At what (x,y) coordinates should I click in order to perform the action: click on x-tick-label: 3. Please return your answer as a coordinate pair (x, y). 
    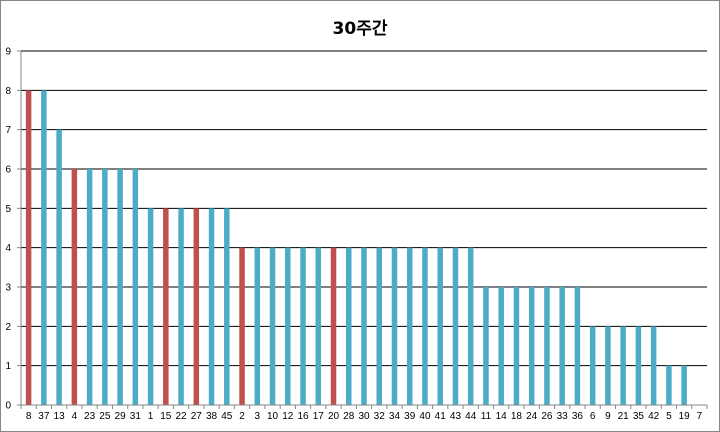
    Looking at the image, I should click on (258, 416).